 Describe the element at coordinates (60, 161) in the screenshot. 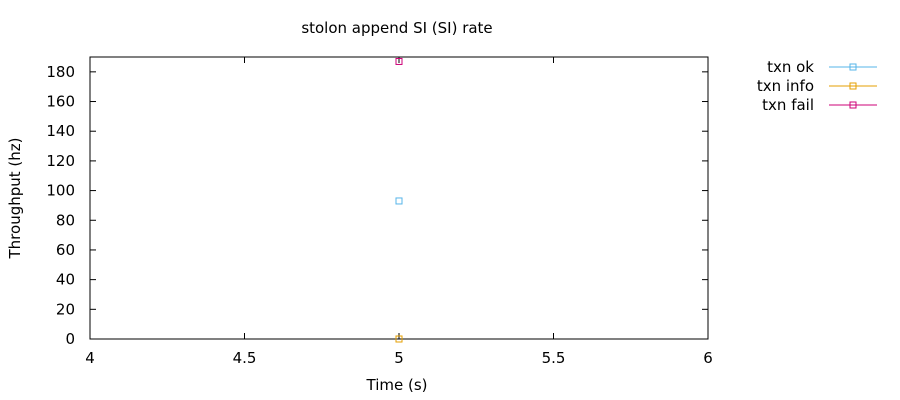

I see `y-tick-label: 120` at that location.